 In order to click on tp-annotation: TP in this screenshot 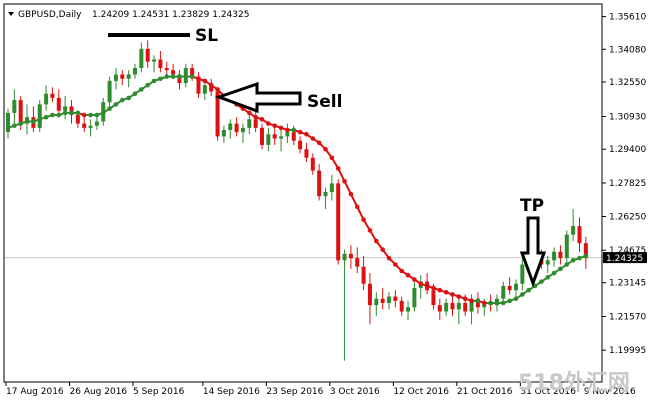, I will do `click(533, 242)`.